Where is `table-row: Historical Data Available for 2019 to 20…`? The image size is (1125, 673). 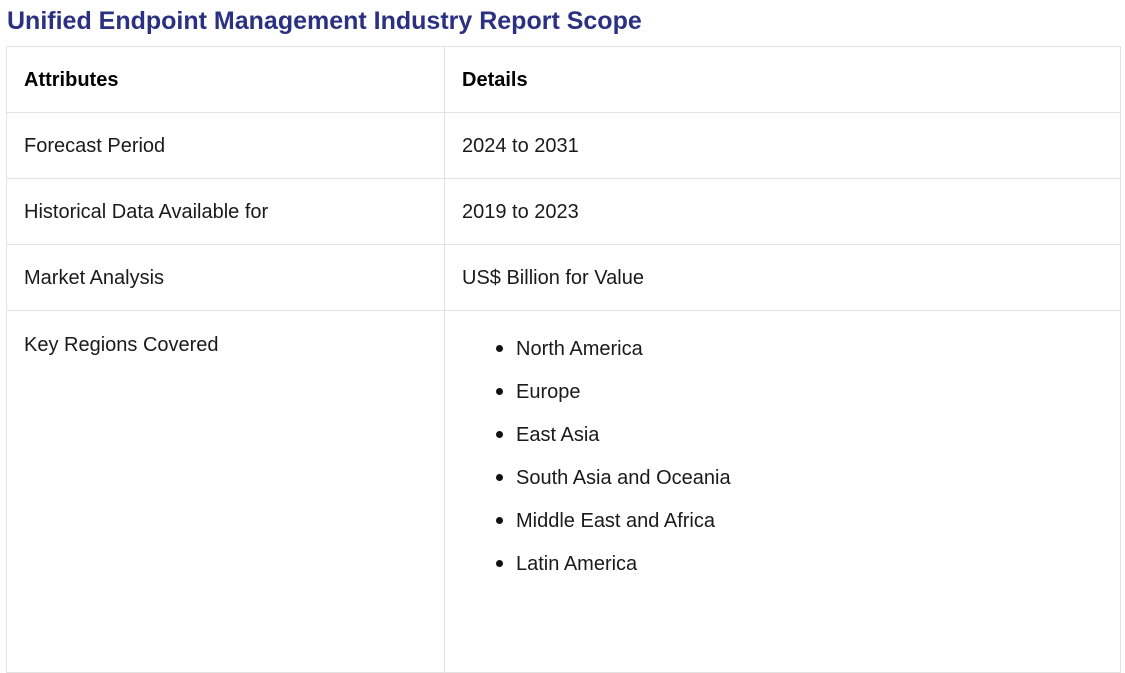 table-row: Historical Data Available for 2019 to 20… is located at coordinates (563, 211).